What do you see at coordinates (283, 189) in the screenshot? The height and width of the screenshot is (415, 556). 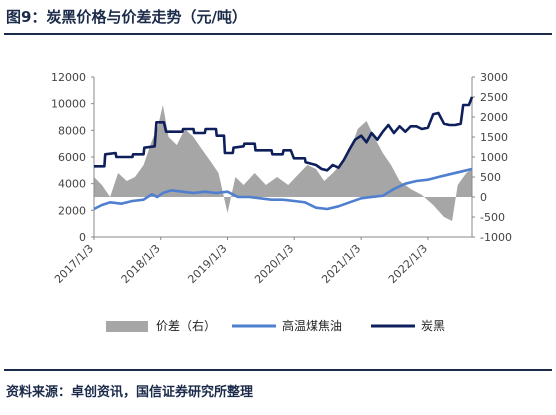 I see `series-coal-tar-line` at bounding box center [283, 189].